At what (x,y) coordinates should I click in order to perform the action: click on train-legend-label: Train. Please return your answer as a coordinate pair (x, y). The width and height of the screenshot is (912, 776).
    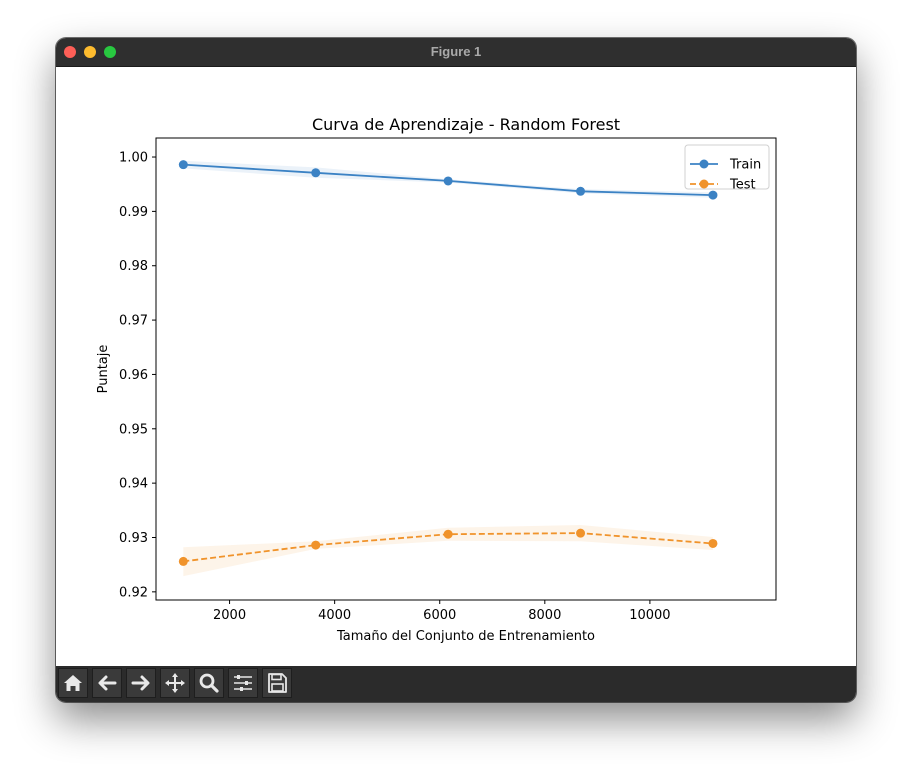
    Looking at the image, I should click on (745, 165).